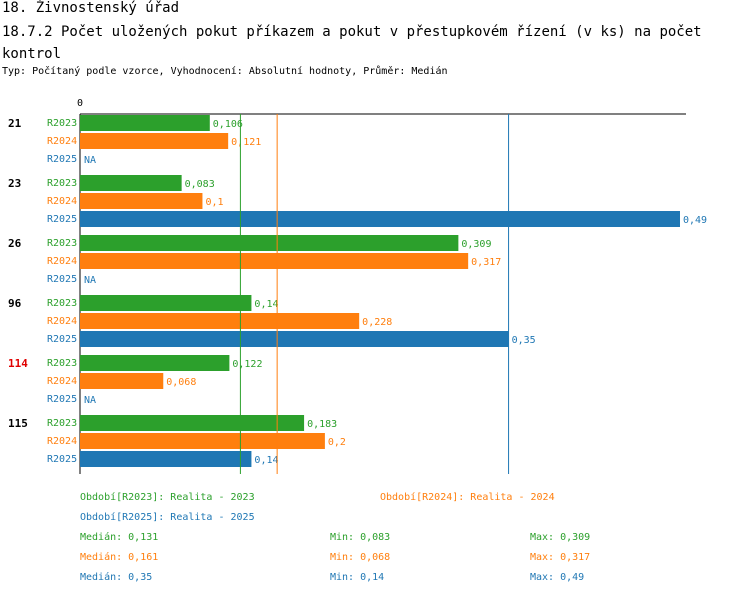 The image size is (750, 594). What do you see at coordinates (266, 304) in the screenshot?
I see `value-label-R2023-96: 0,14` at bounding box center [266, 304].